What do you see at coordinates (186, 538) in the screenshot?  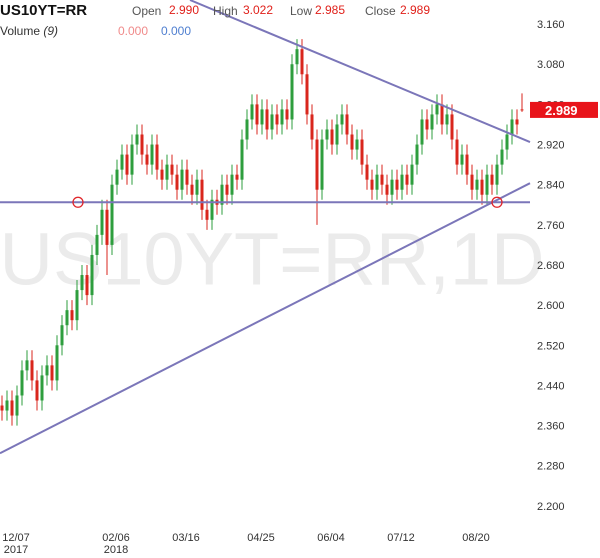 I see `x-tick-label: 03/16` at bounding box center [186, 538].